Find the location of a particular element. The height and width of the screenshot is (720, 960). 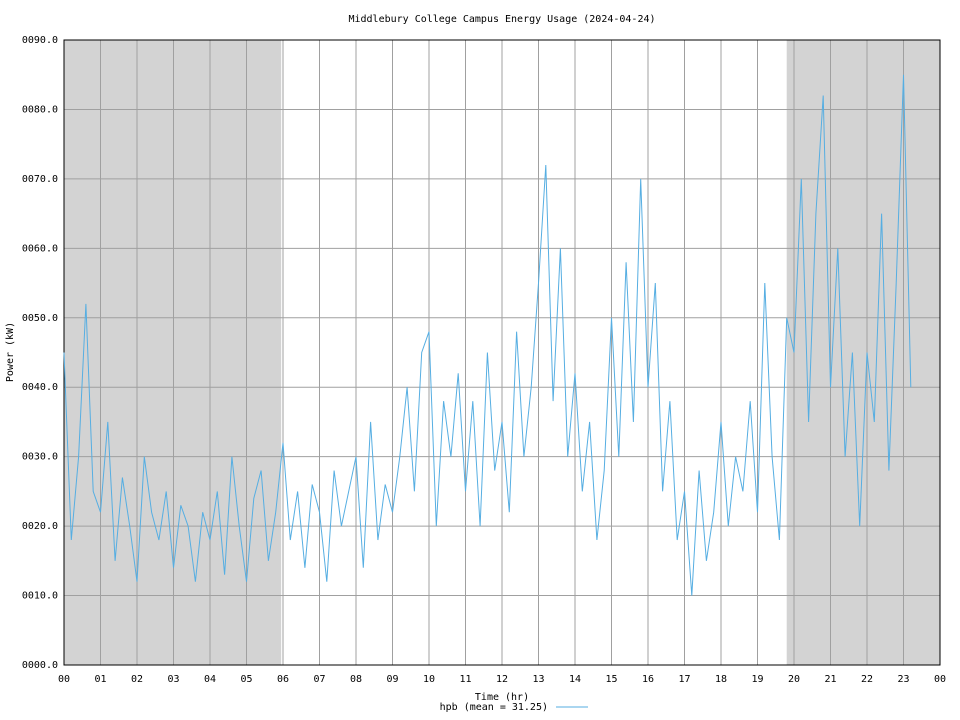

x-tick-label: 16 is located at coordinates (648, 679).